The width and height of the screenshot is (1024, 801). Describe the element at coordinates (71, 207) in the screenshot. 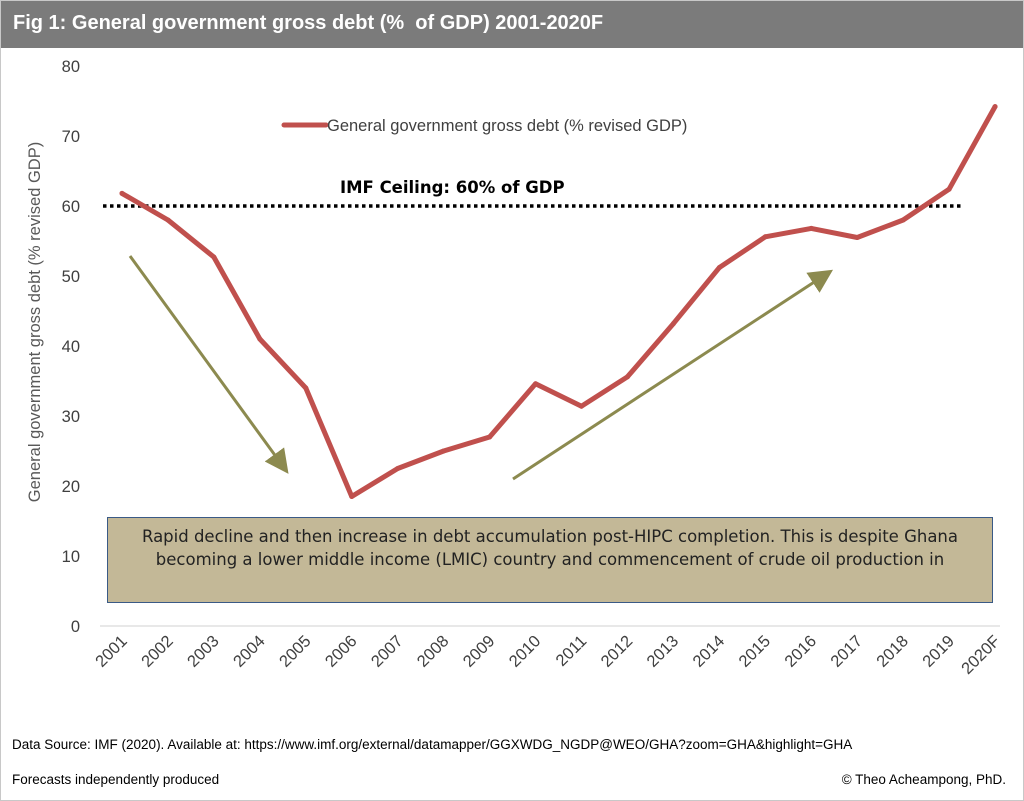

I see `y-tick-label: 60` at that location.